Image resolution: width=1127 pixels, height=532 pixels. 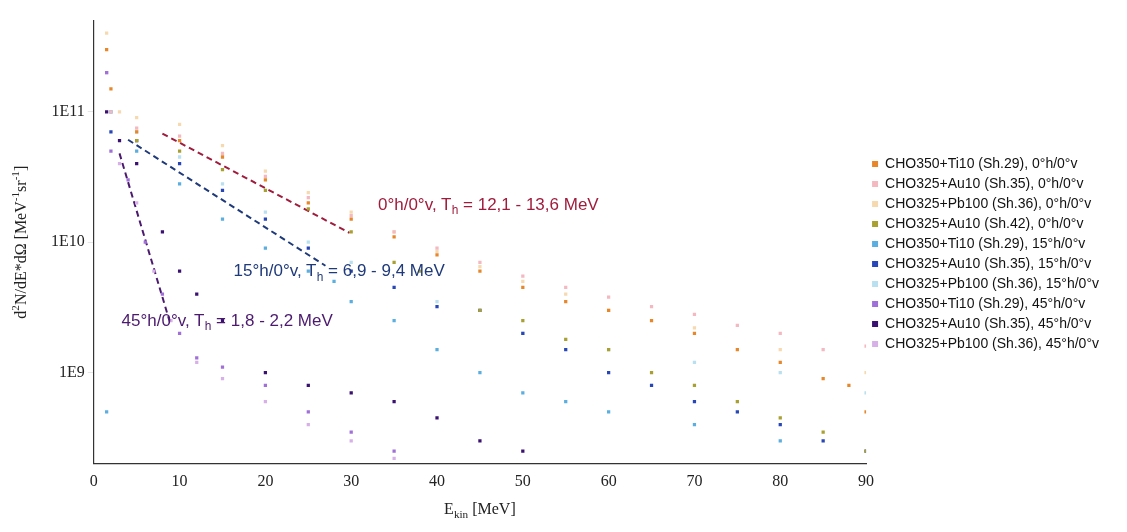 I want to click on y-axis-title: d2N/dE*dΩ [MeV-1sr-1], so click(x=19, y=242).